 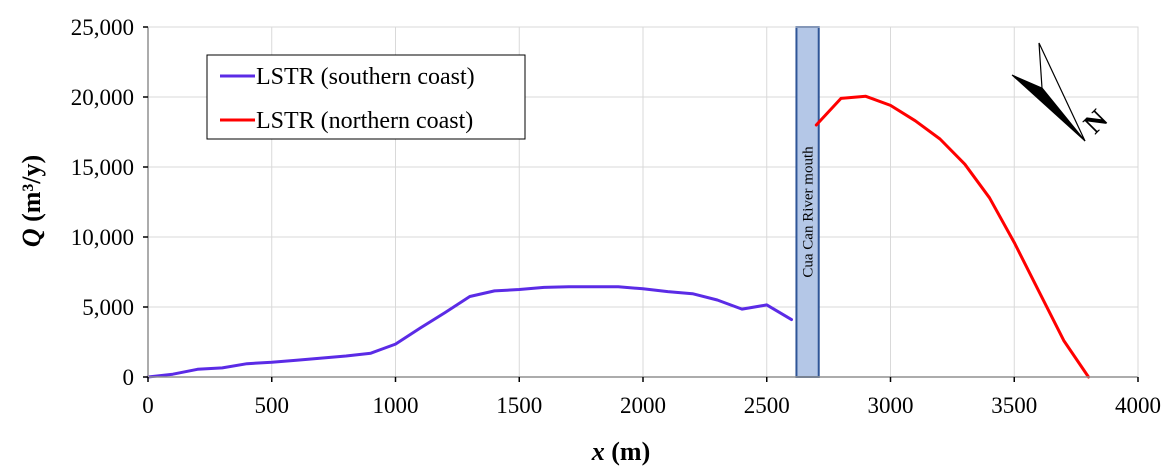 I want to click on legend-label-1: LSTR (northern coast), so click(x=364, y=121).